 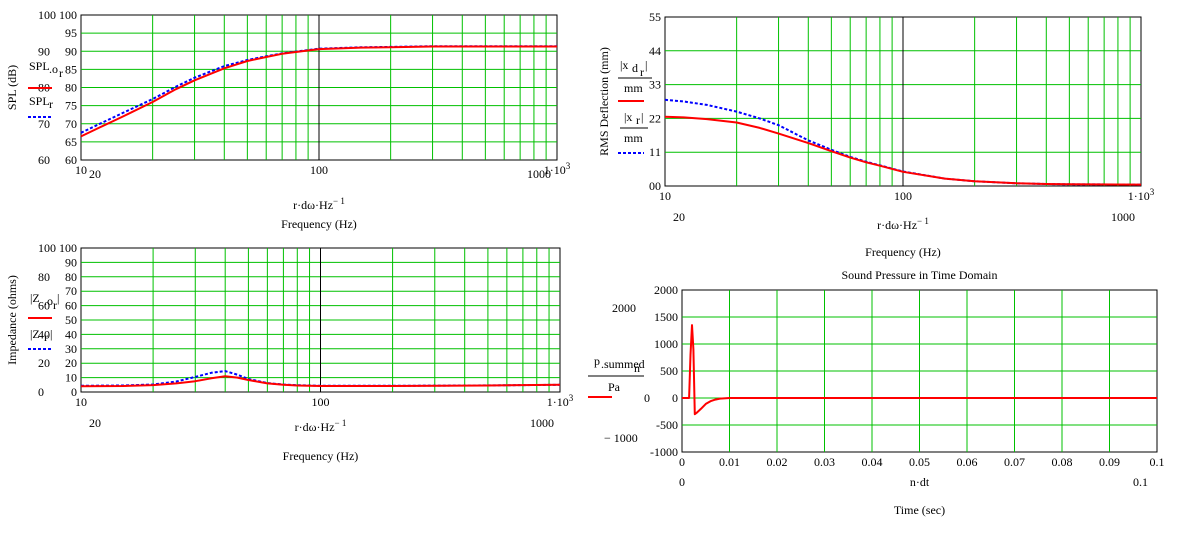 I want to click on y-tick-label: 5, so click(x=658, y=17).